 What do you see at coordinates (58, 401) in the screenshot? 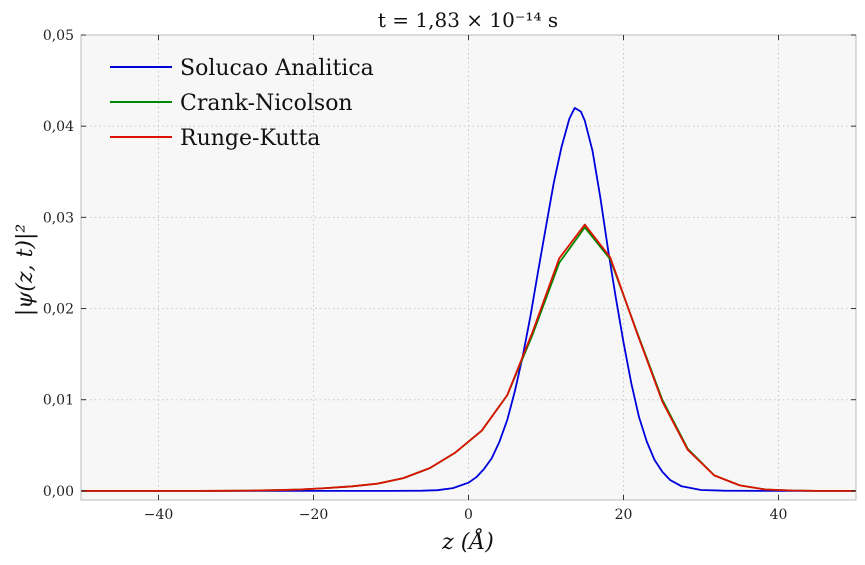
I see `y-tick-label: 0,01` at bounding box center [58, 401].